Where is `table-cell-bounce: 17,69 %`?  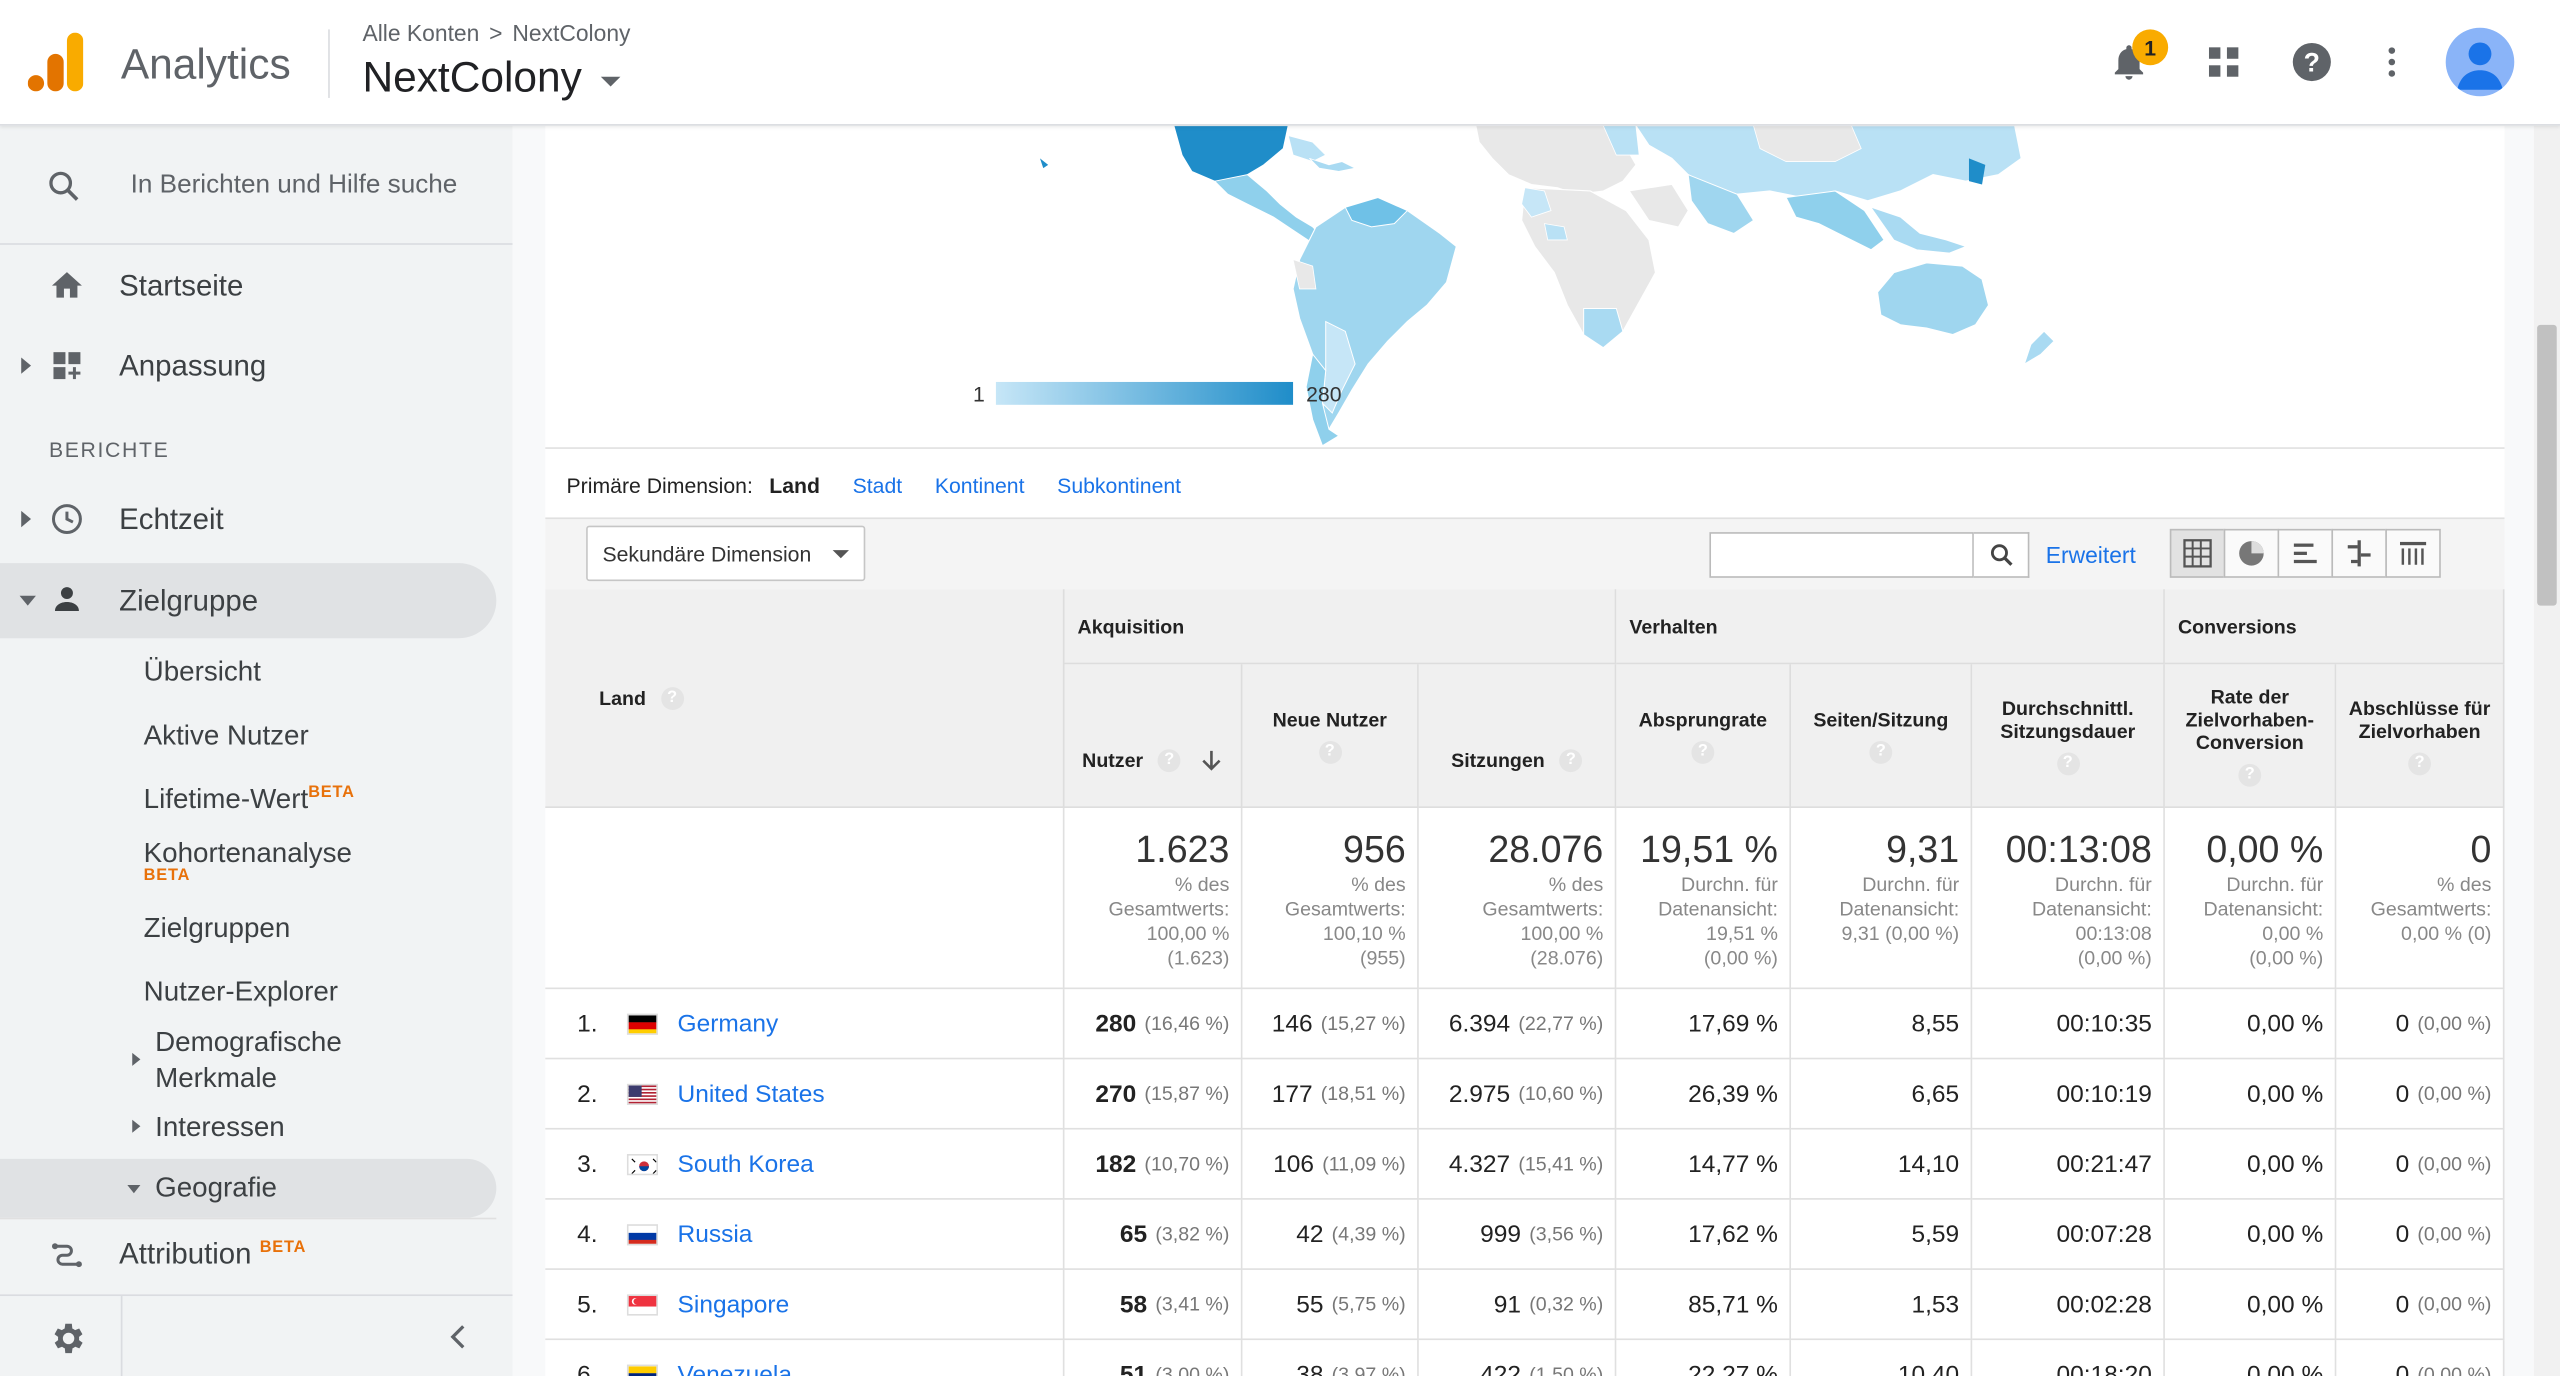 table-cell-bounce: 17,69 % is located at coordinates (1704, 1024).